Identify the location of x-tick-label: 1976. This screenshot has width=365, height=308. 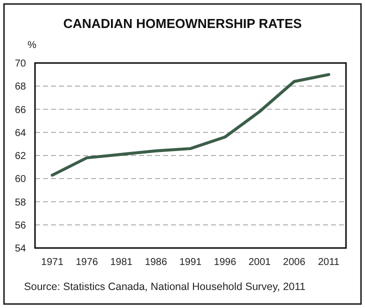
(87, 262).